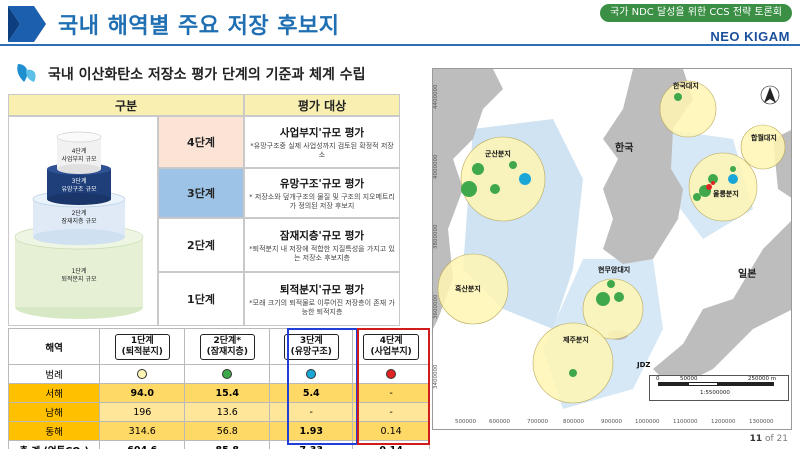 Image resolution: width=800 pixels, height=449 pixels. What do you see at coordinates (126, 105) in the screenshot?
I see `header-category: 구분` at bounding box center [126, 105].